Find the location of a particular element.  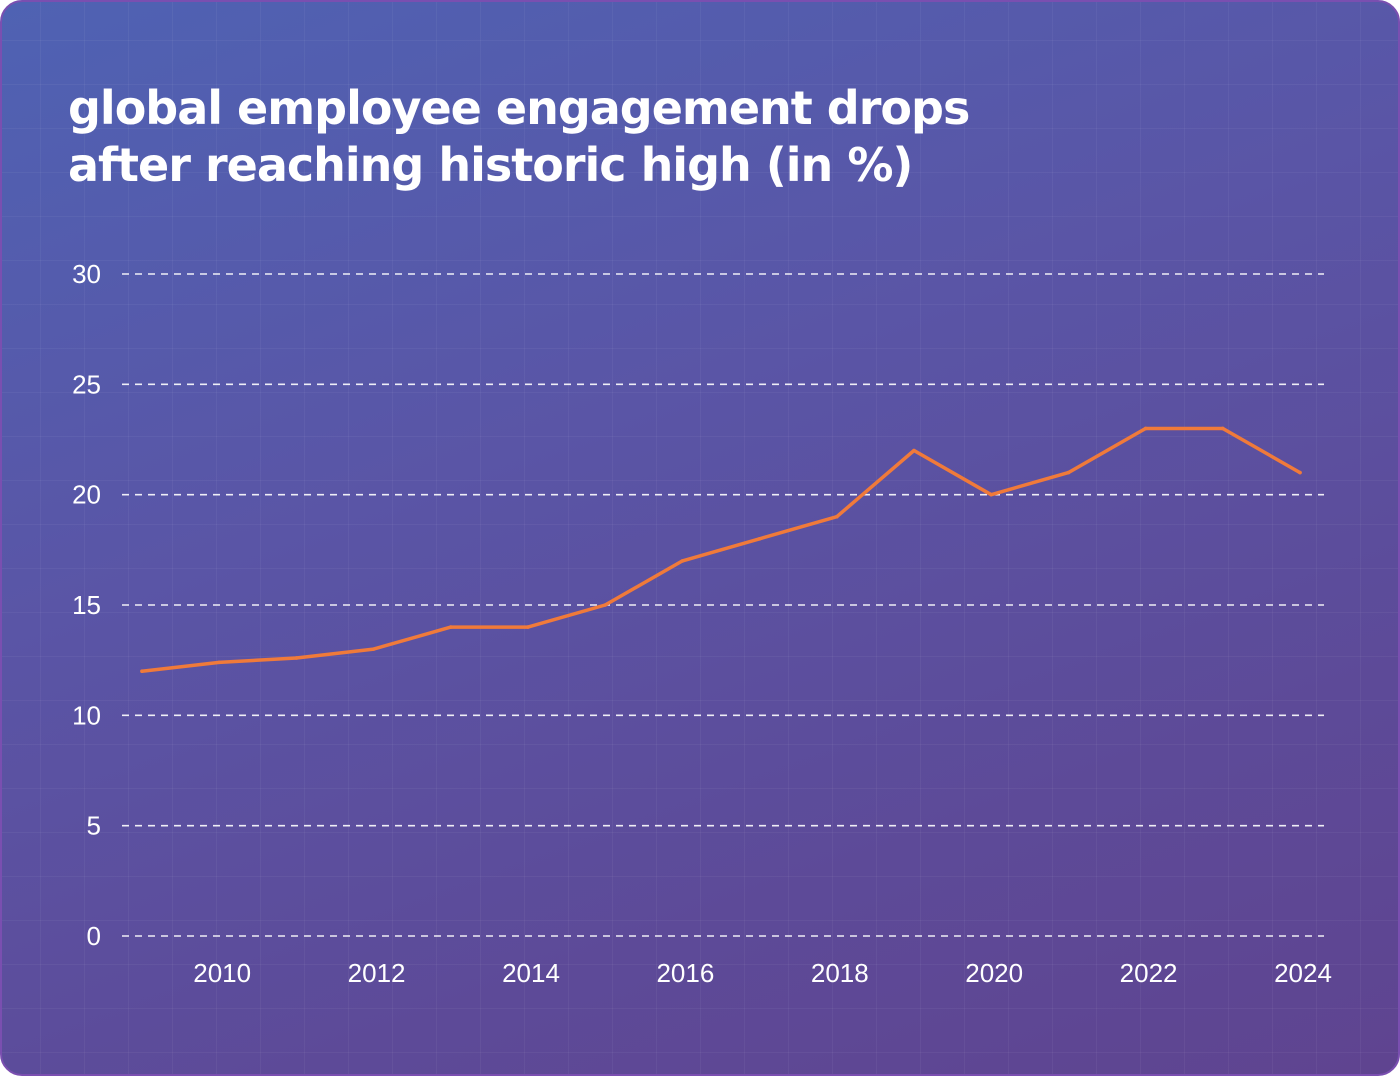

y-axis-tick-labels: 0 5 10 15 20 25 30 is located at coordinates (86, 605).